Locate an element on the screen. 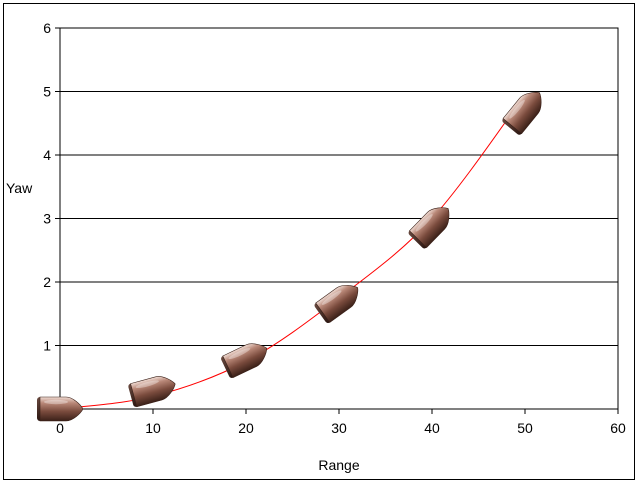 The height and width of the screenshot is (485, 640). y-axis-label: Yaw is located at coordinates (19, 188).